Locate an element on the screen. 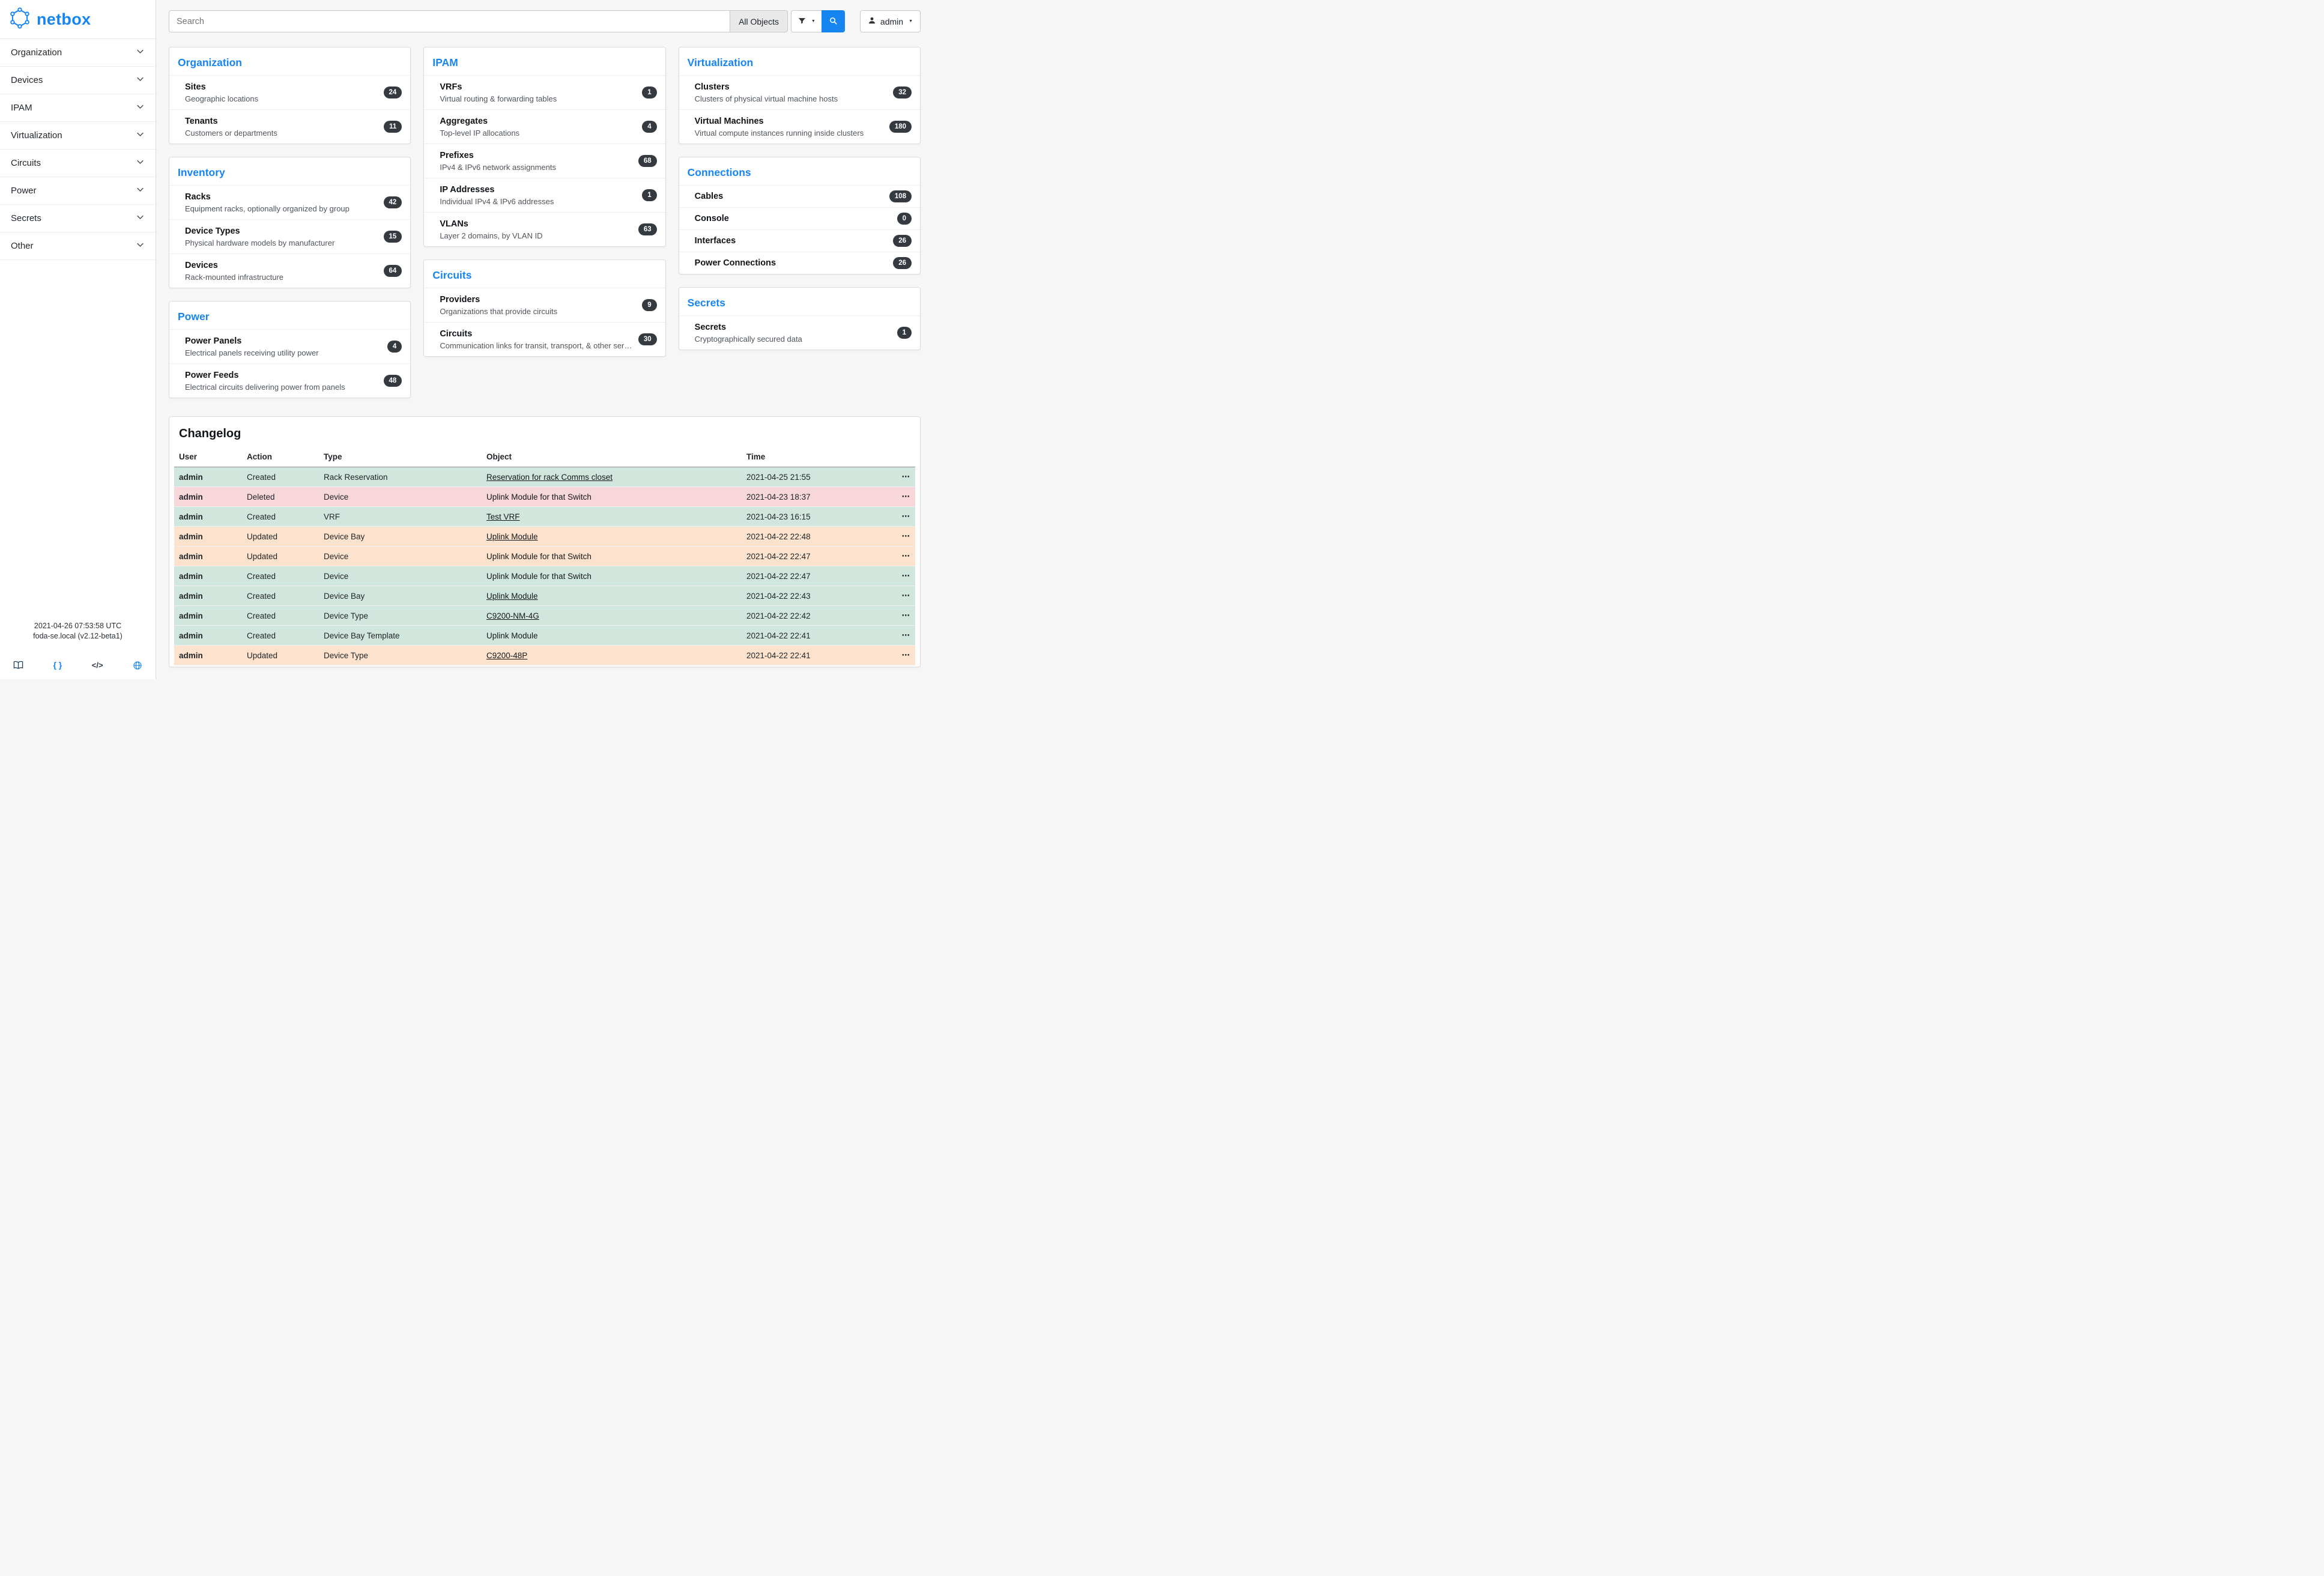 The width and height of the screenshot is (2324, 1576). card-title: Circuits is located at coordinates (452, 275).